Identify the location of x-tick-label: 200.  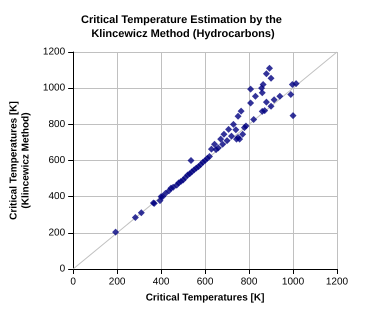
(117, 282).